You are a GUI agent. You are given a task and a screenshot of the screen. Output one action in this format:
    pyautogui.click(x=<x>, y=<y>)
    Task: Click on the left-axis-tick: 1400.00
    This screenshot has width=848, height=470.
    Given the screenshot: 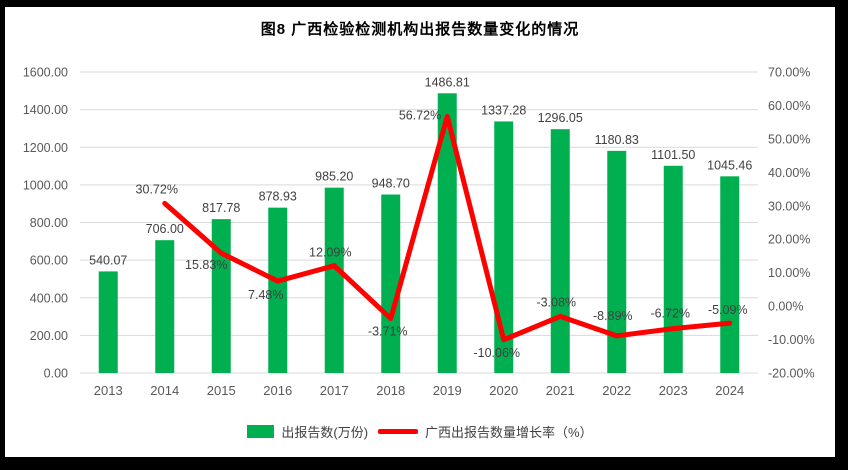 What is the action you would take?
    pyautogui.click(x=45, y=110)
    